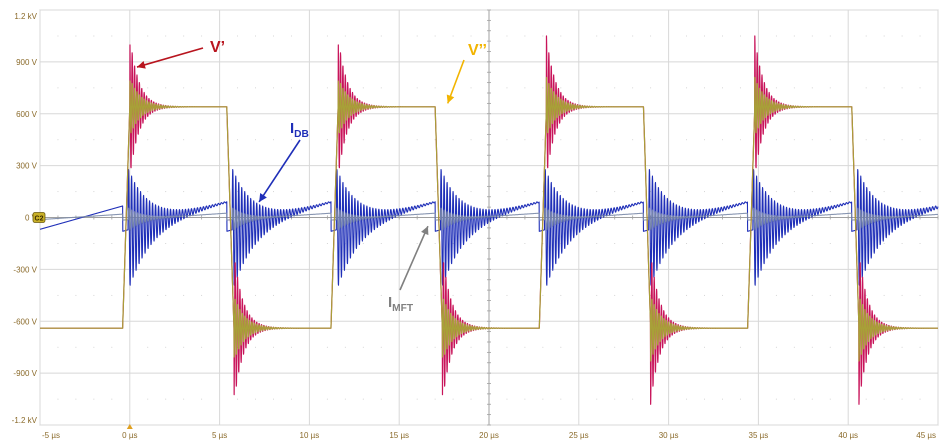  I want to click on y-tick-label: 0 V, so click(31, 218).